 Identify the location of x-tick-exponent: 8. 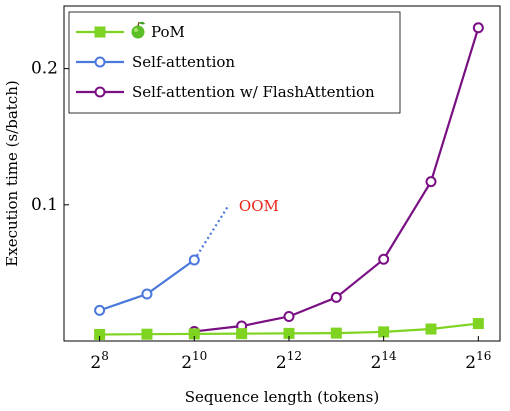
(105, 356).